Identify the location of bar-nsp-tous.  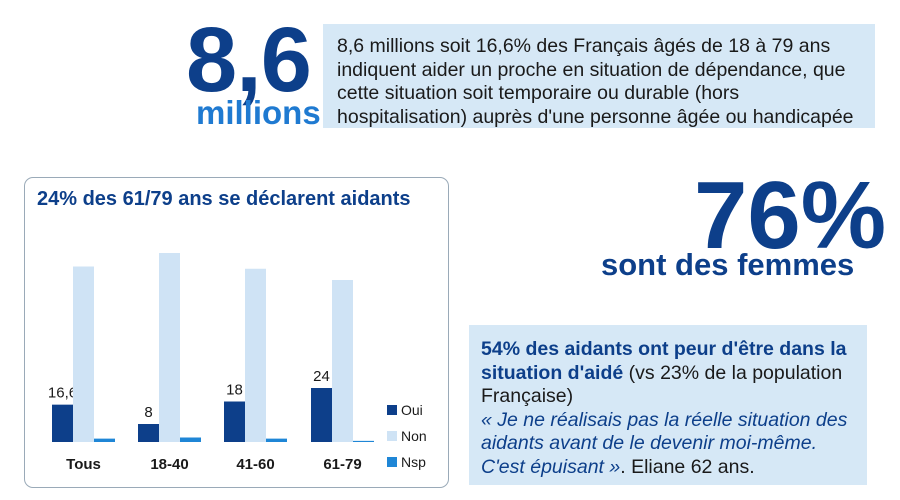
(104, 440).